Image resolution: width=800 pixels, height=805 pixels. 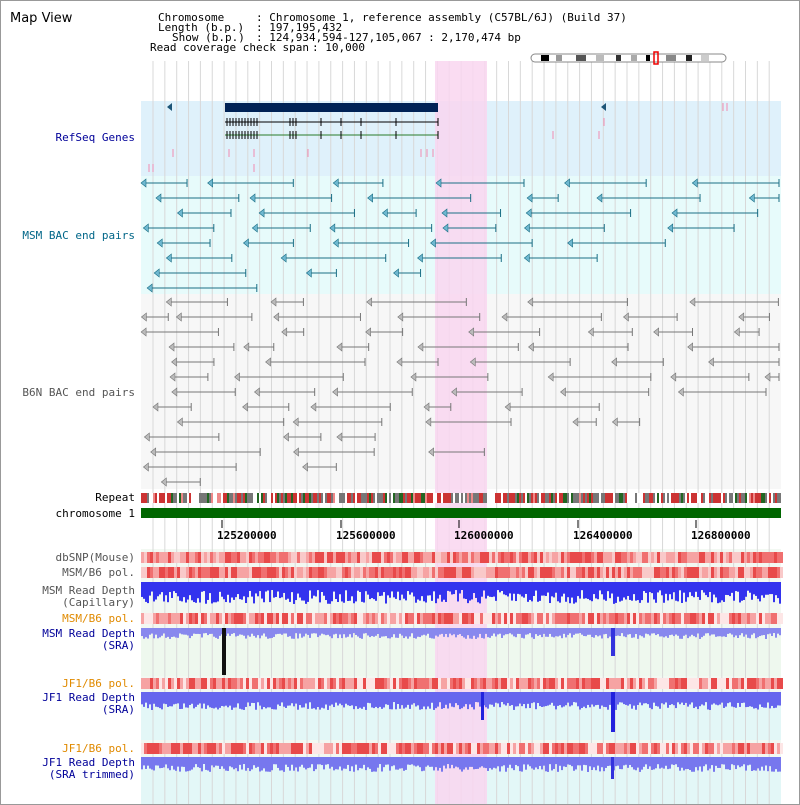 What do you see at coordinates (88, 768) in the screenshot?
I see `track-label-jf1-depth-trimmed: JF1 Read Depth (SRA trimmed)` at bounding box center [88, 768].